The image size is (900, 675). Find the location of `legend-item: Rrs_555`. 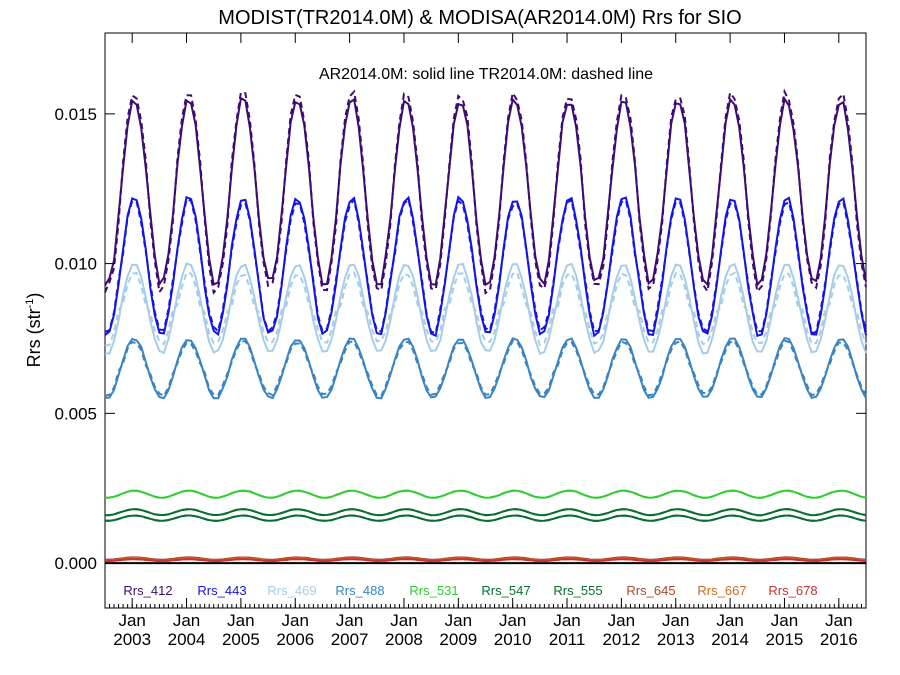

legend-item: Rrs_555 is located at coordinates (577, 590).